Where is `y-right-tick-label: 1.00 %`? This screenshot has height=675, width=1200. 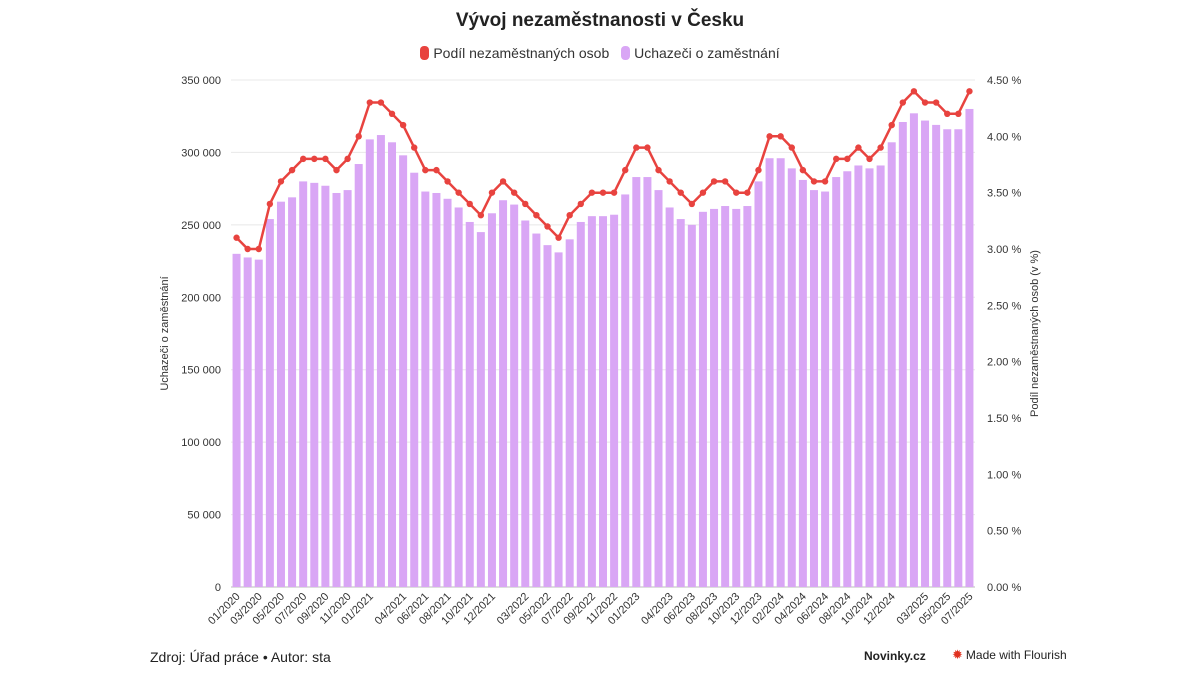
y-right-tick-label: 1.00 % is located at coordinates (1004, 475).